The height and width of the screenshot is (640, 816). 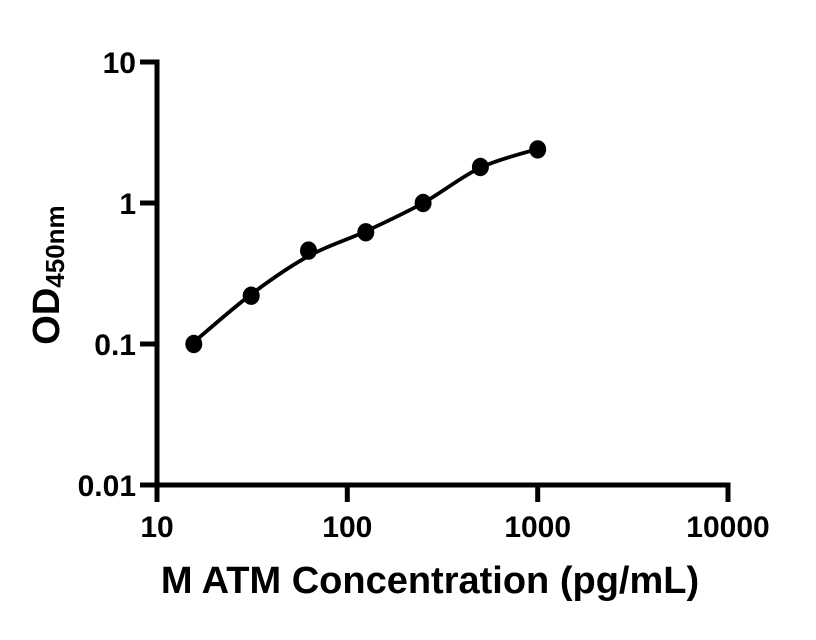 I want to click on x-axis-title: M ATM Concentration (pg/mL), so click(x=430, y=581).